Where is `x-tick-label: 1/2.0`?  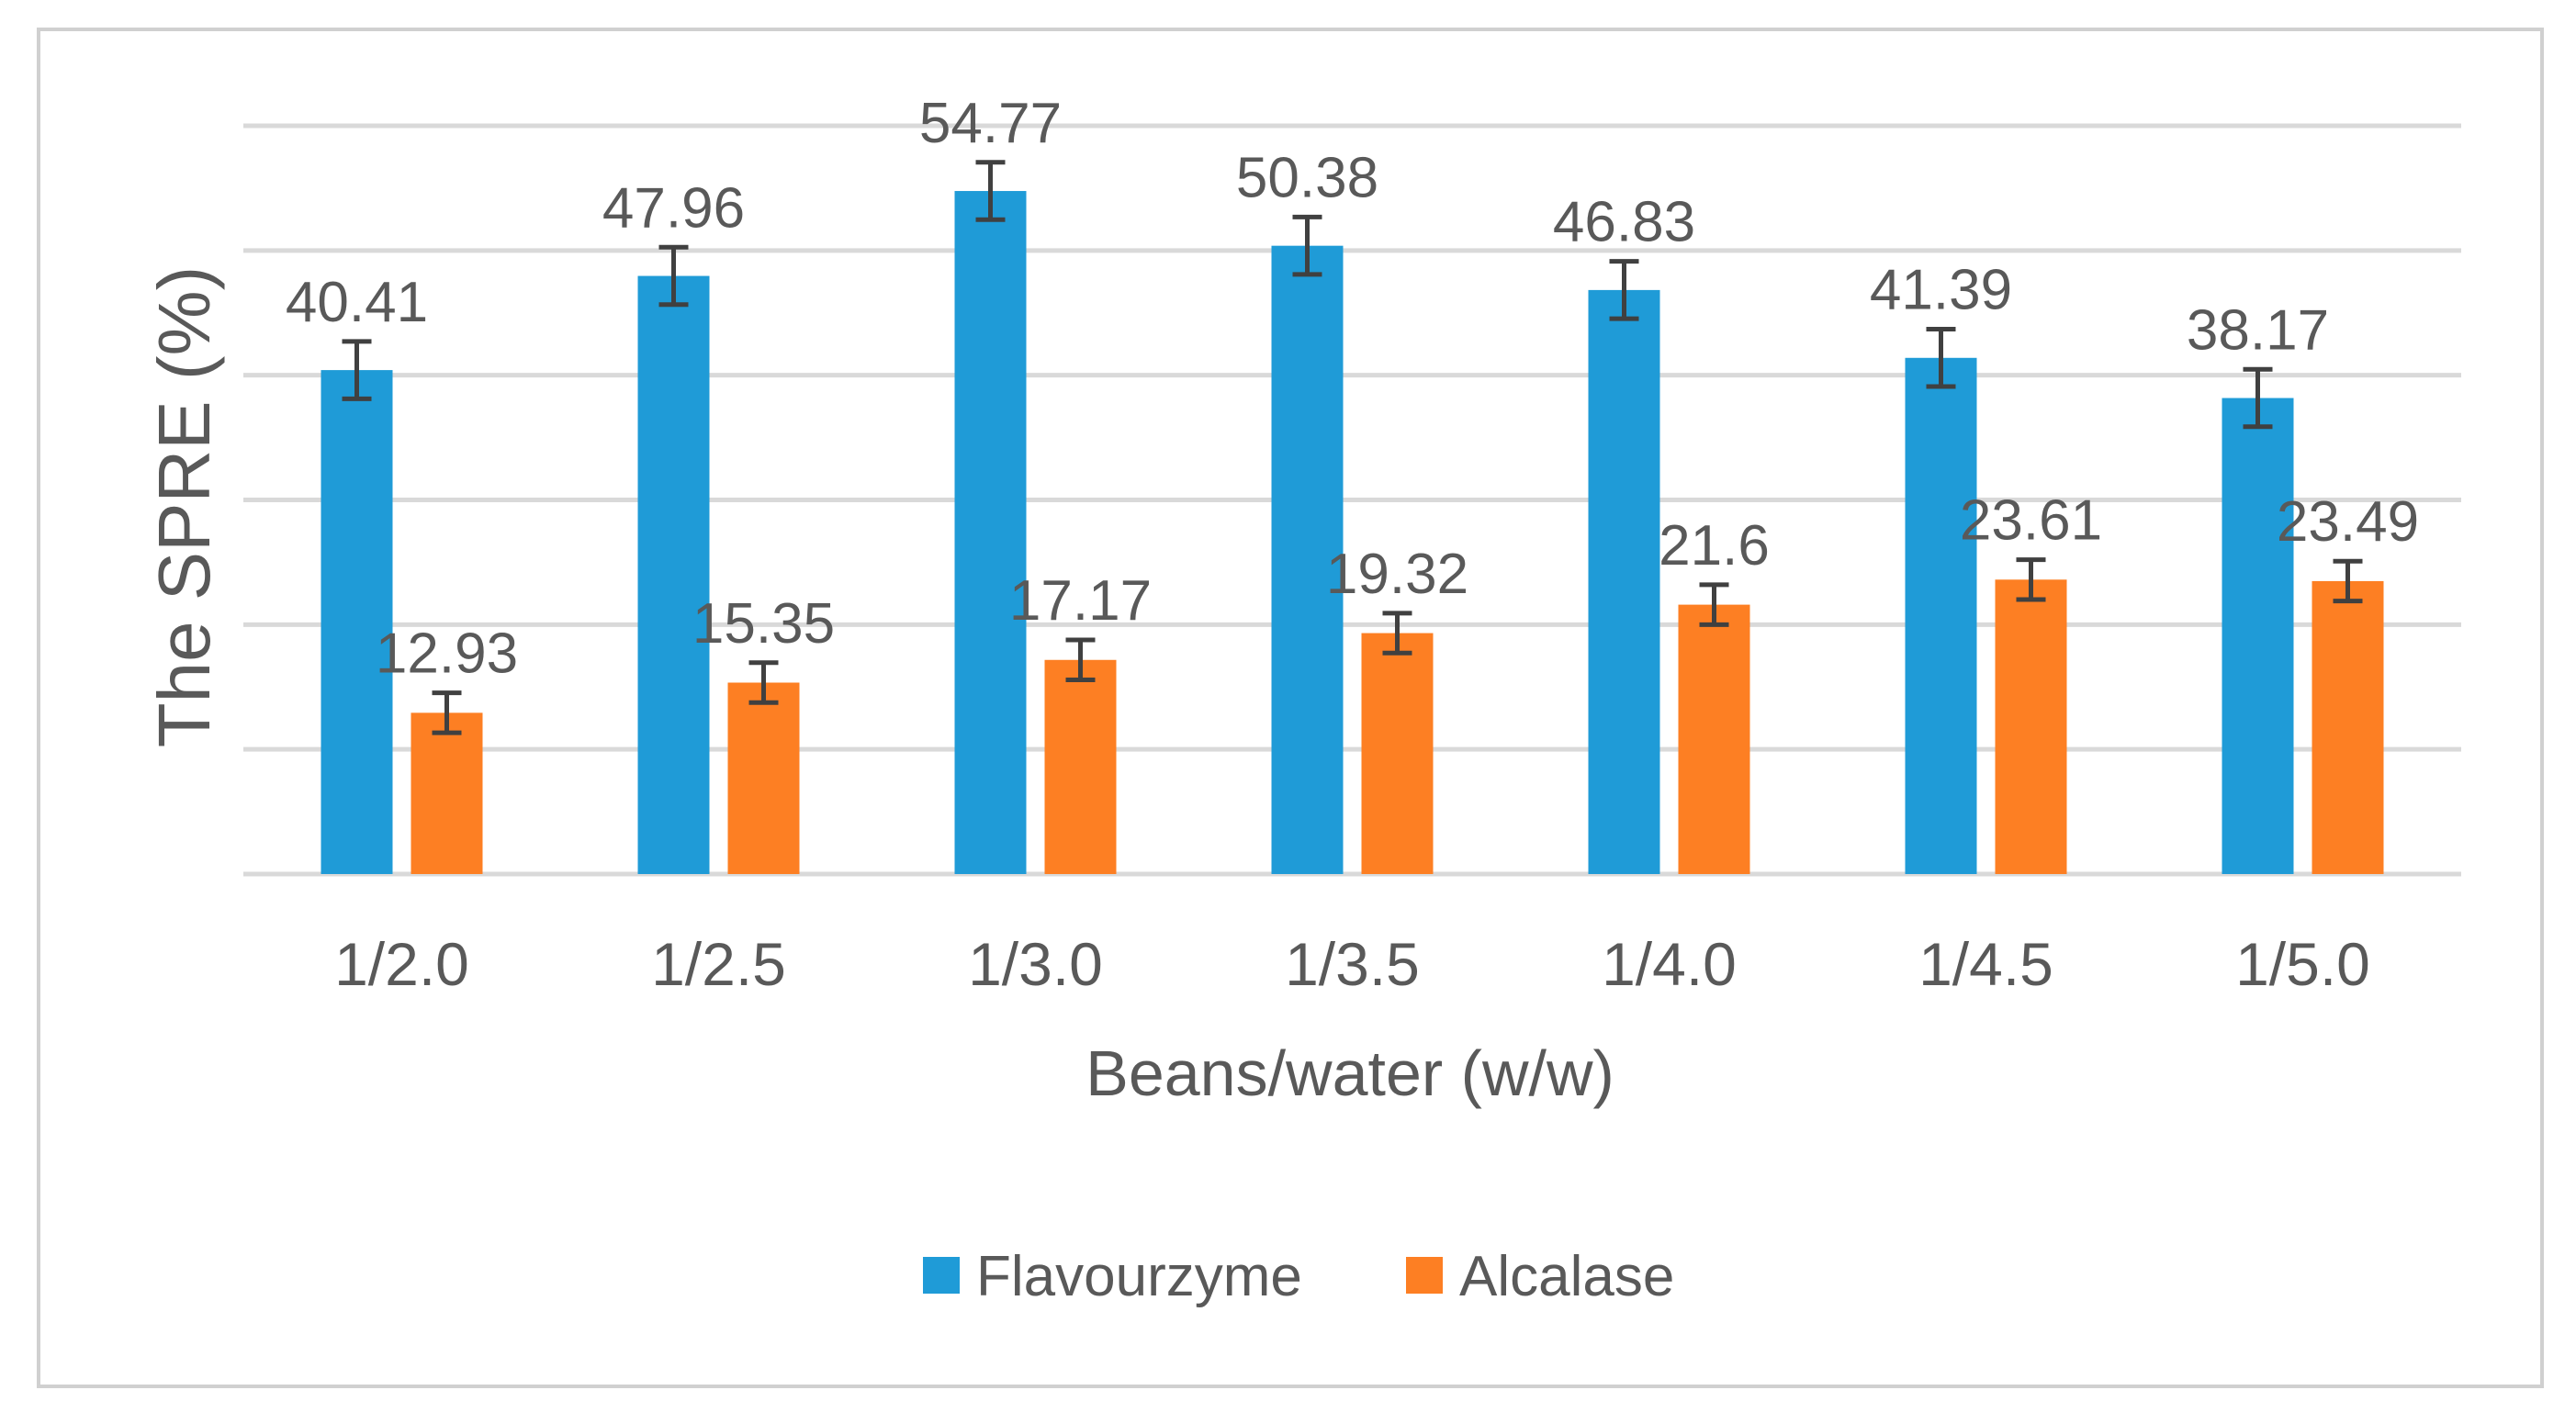
x-tick-label: 1/2.0 is located at coordinates (401, 964).